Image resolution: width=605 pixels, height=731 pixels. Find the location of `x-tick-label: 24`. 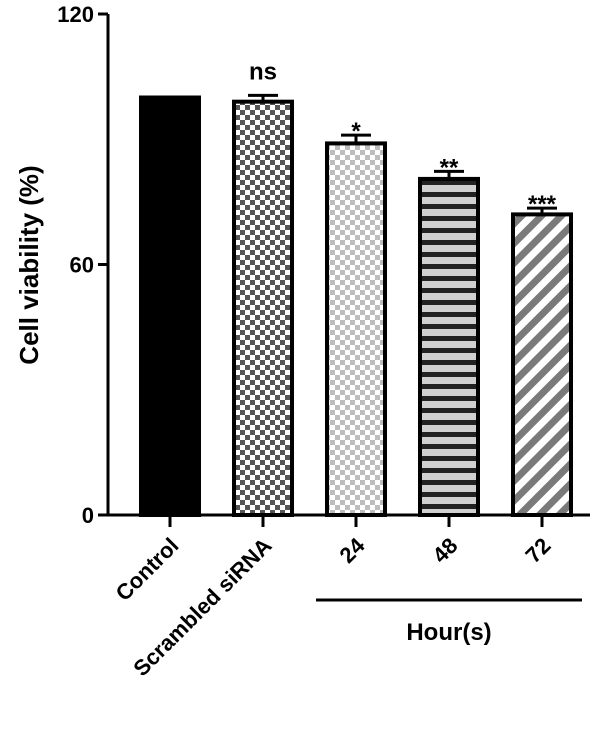

x-tick-label: 24 is located at coordinates (353, 550).